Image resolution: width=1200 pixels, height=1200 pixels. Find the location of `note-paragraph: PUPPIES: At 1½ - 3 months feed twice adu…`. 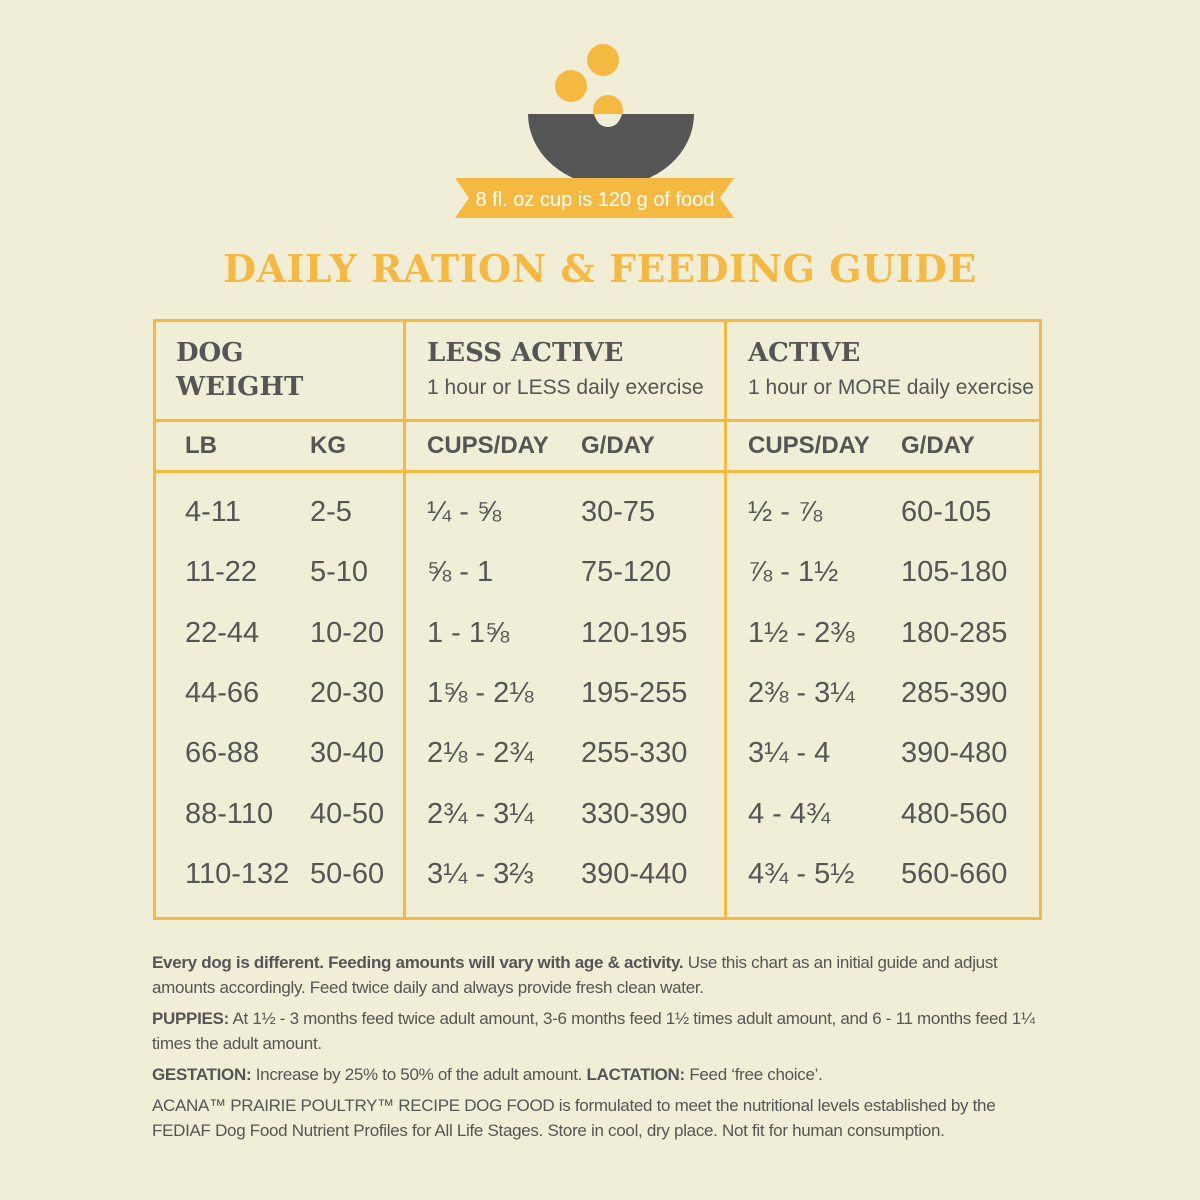

note-paragraph: PUPPIES: At 1½ - 3 months feed twice adu… is located at coordinates (599, 1031).